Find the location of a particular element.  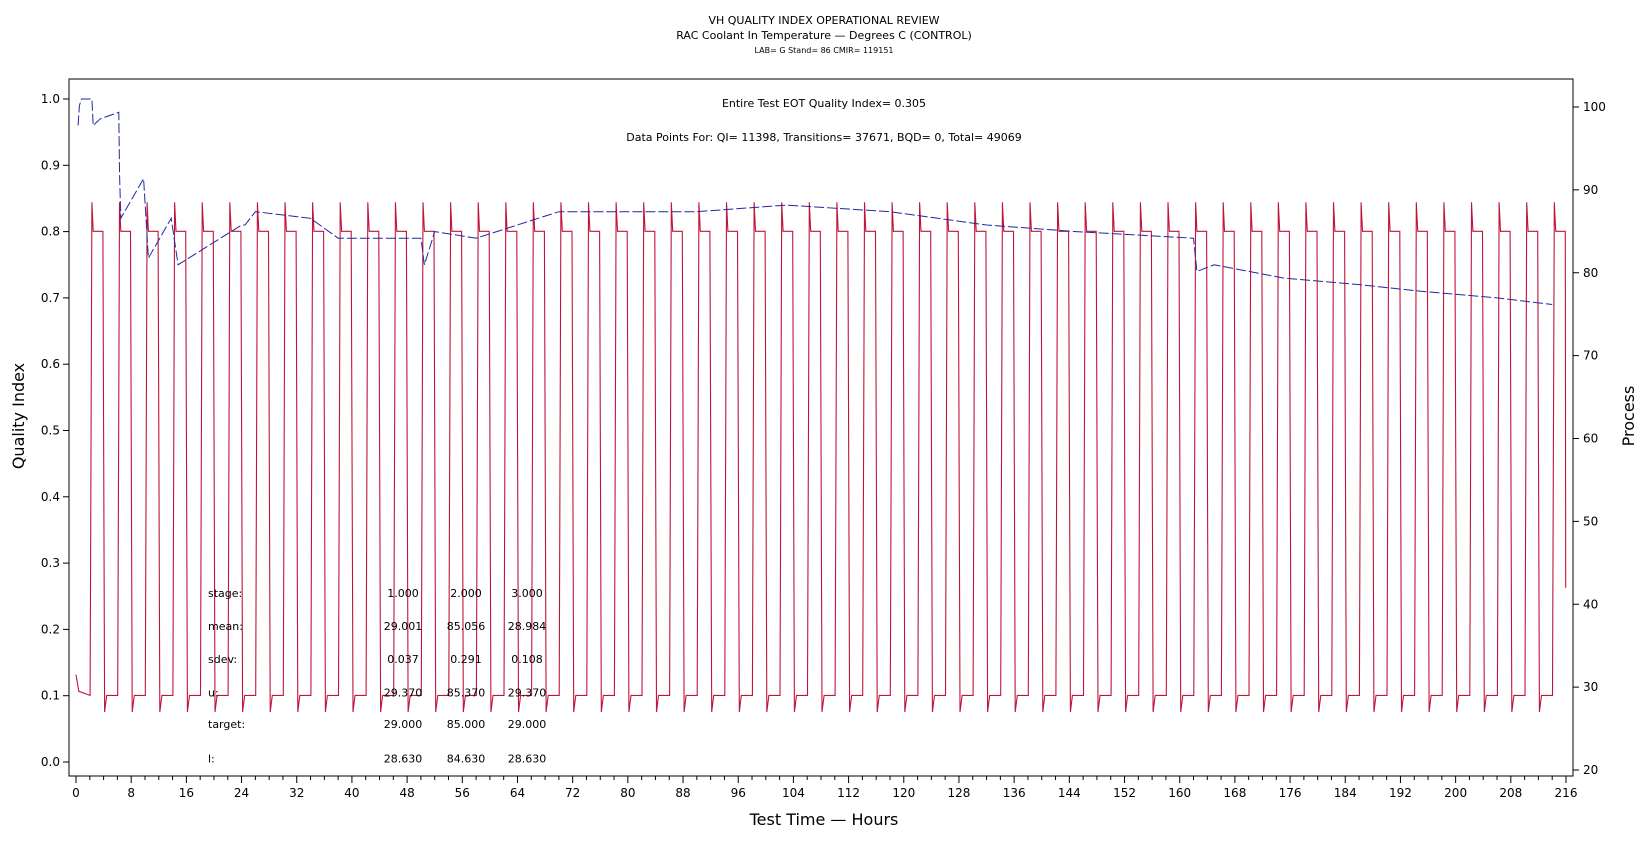

stats-cell: 28.984 is located at coordinates (527, 626).